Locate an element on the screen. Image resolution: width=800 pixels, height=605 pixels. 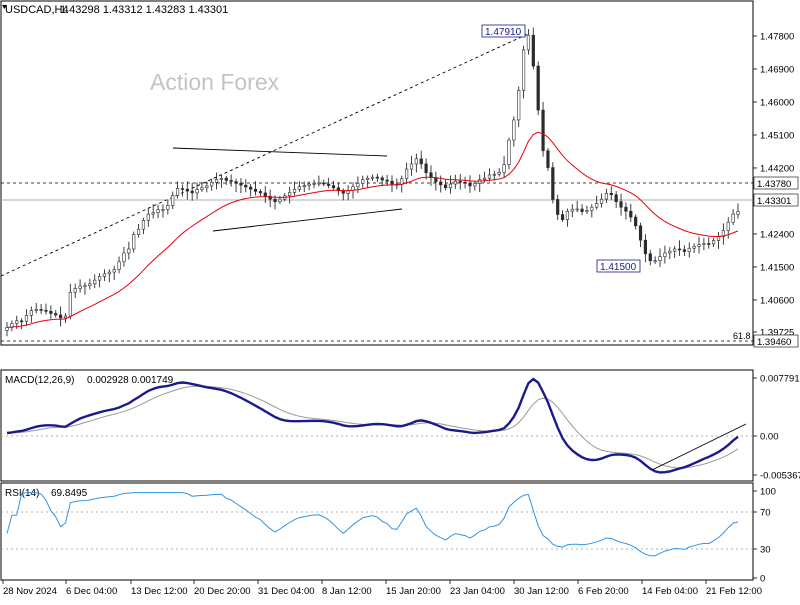
tag-high: 1.47910 is located at coordinates (503, 31).